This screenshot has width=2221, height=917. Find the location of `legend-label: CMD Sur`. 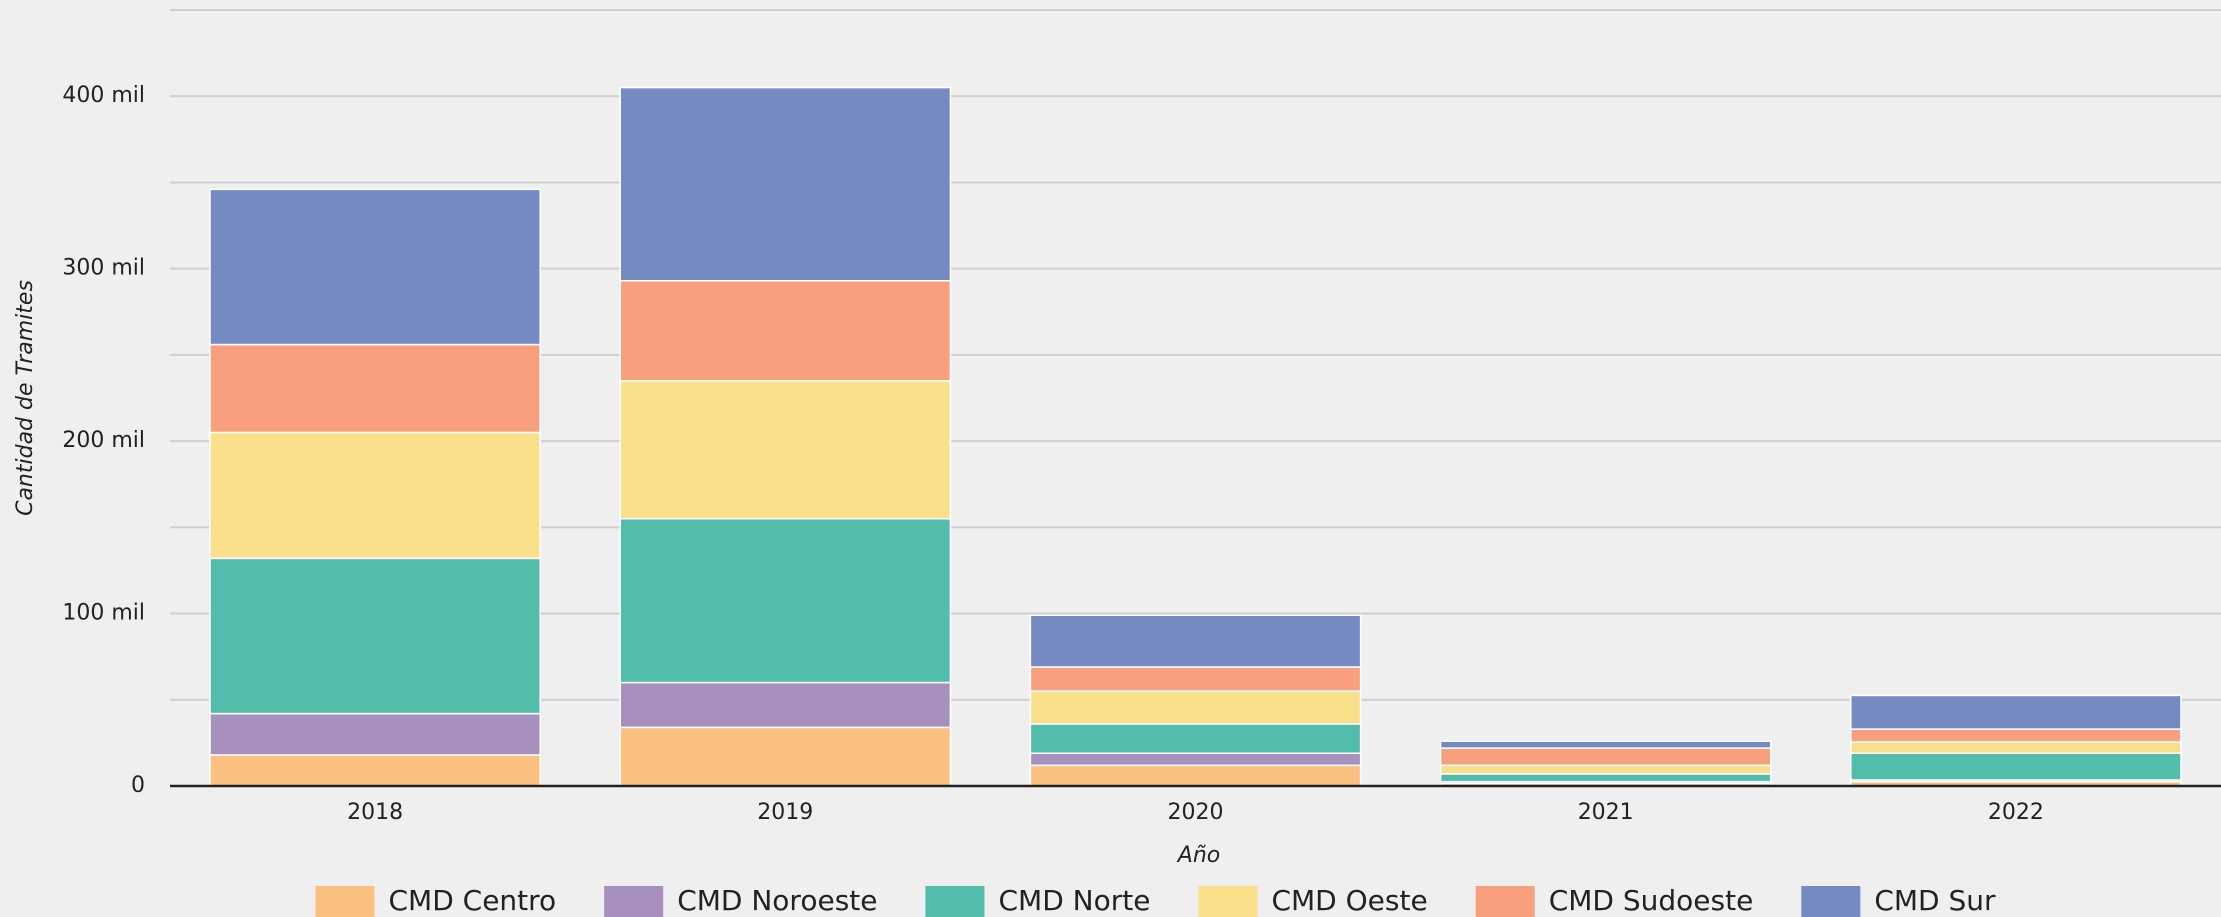

legend-label: CMD Sur is located at coordinates (1935, 900).